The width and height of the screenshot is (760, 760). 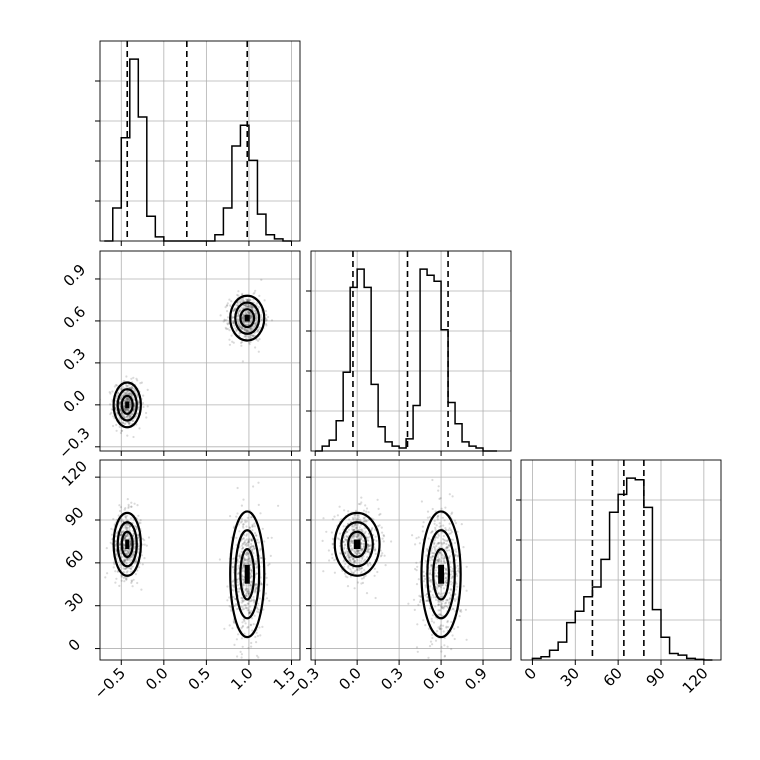 I want to click on param3-y-tick-label: 120, so click(x=74, y=473).